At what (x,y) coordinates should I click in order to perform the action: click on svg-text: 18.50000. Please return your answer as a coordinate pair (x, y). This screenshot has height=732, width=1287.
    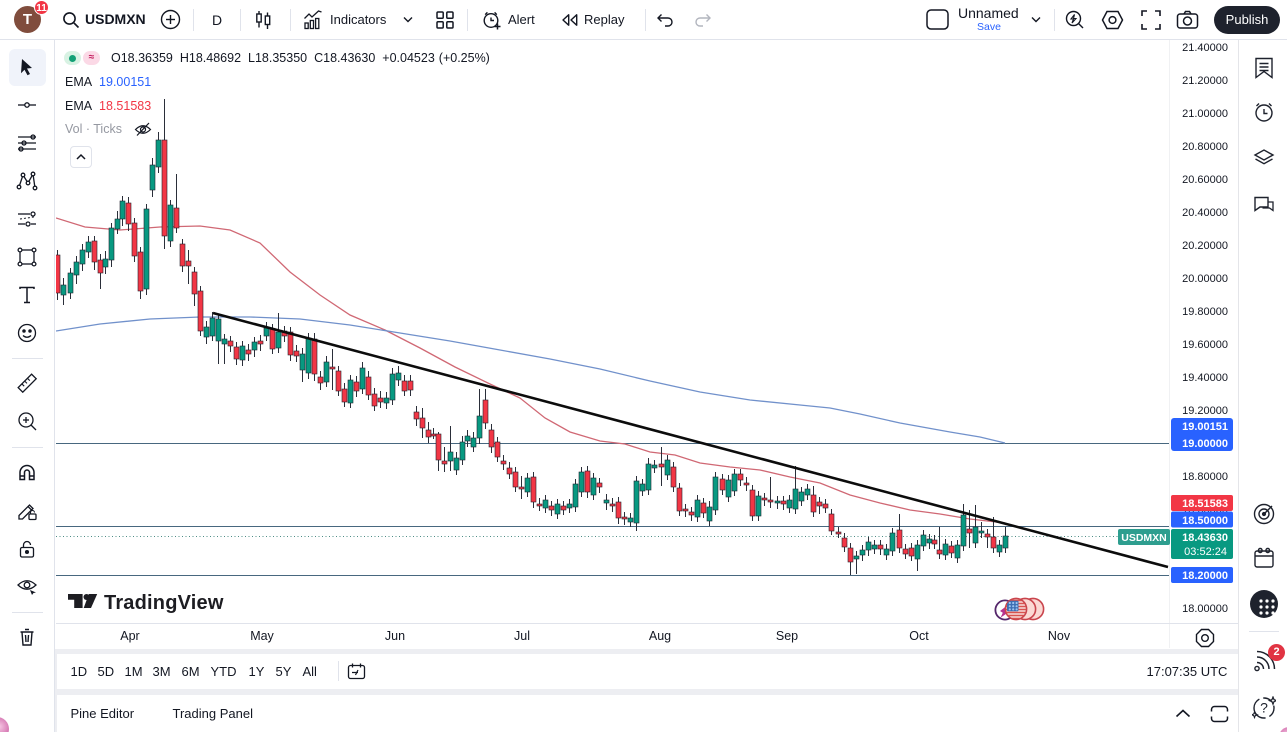
    Looking at the image, I should click on (1205, 521).